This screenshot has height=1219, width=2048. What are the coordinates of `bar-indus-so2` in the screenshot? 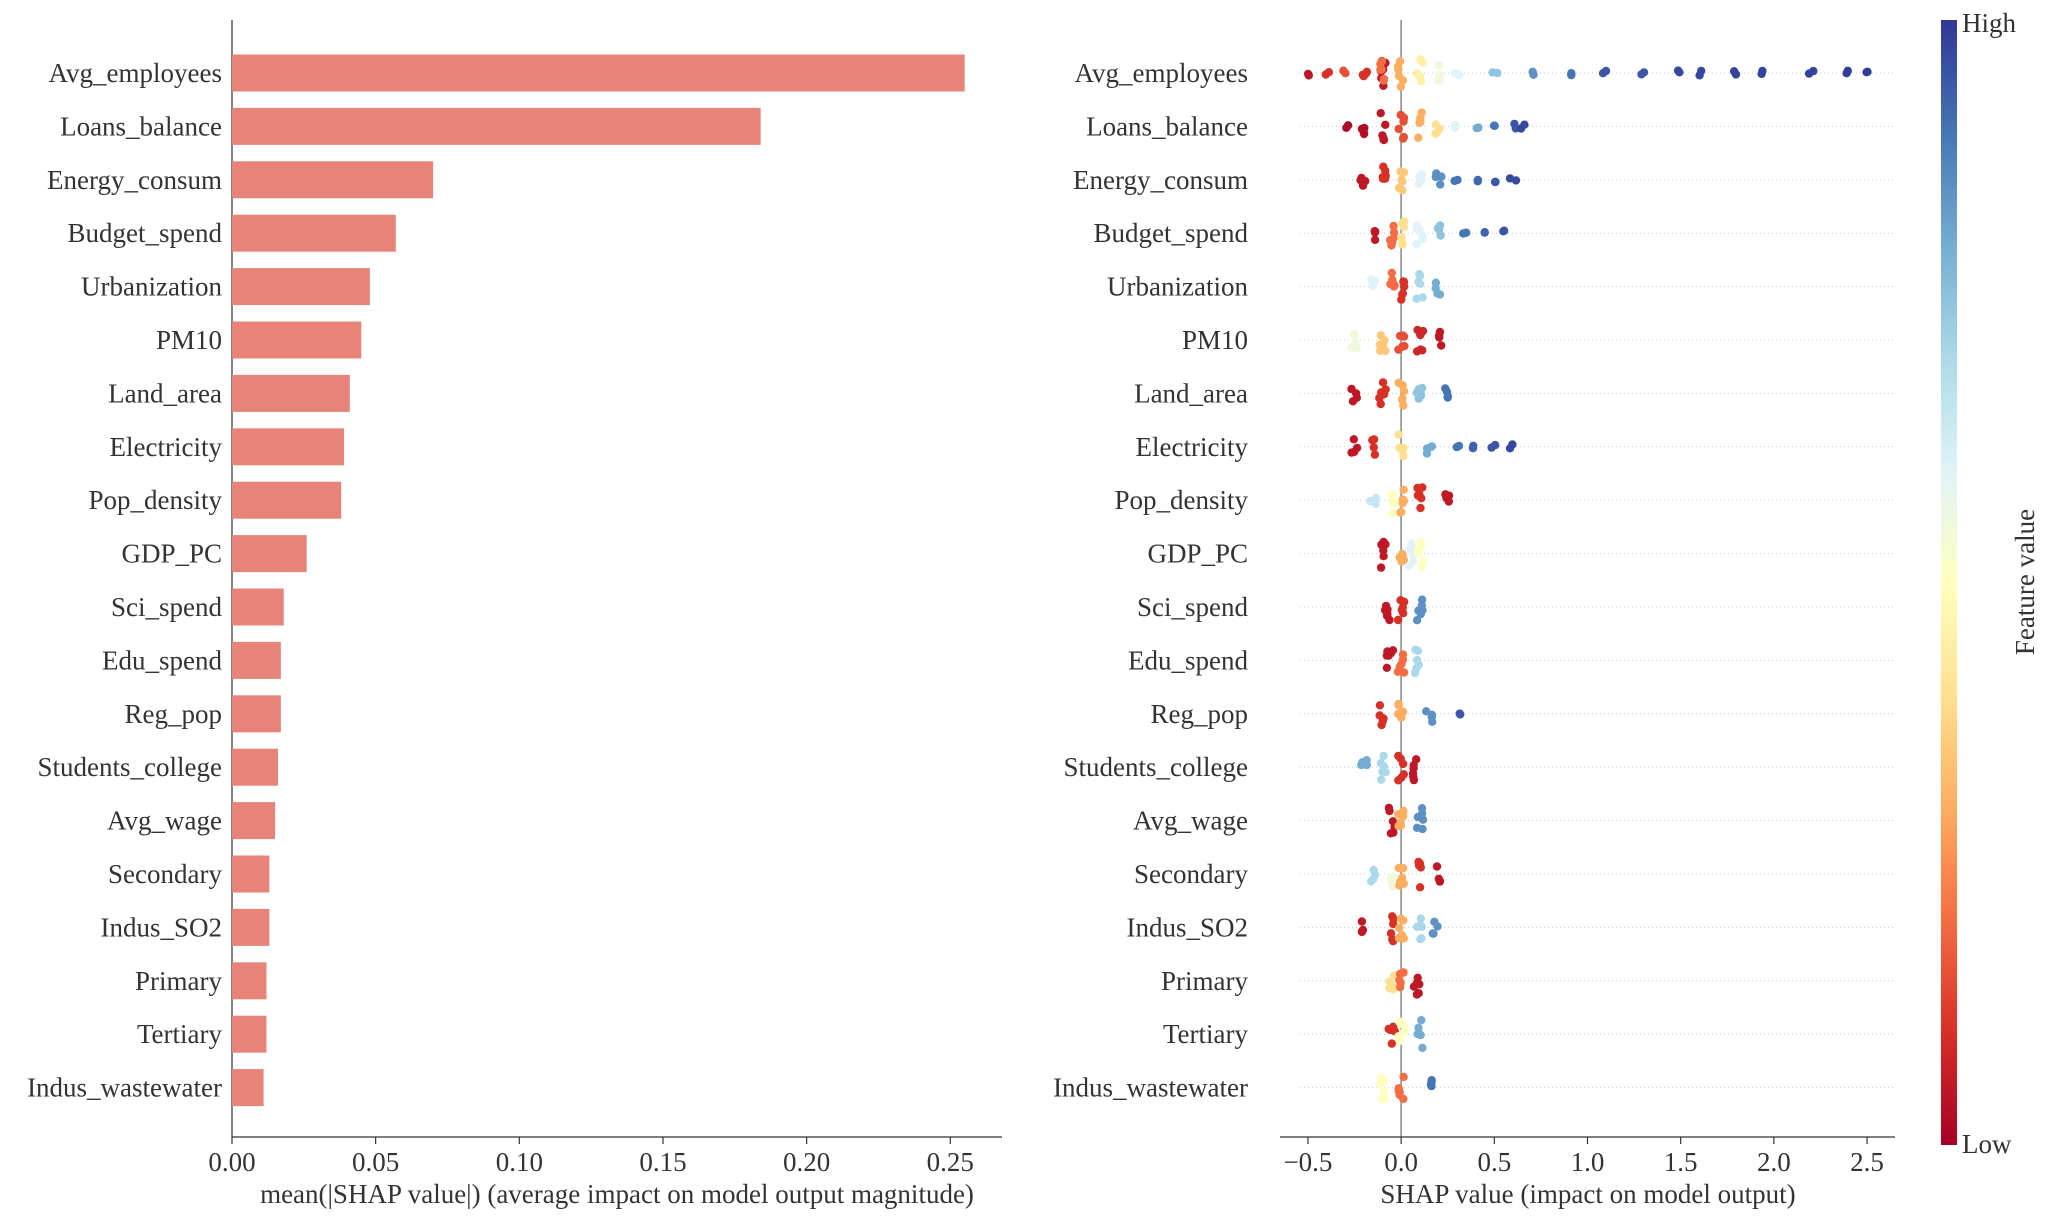 It's located at (251, 927).